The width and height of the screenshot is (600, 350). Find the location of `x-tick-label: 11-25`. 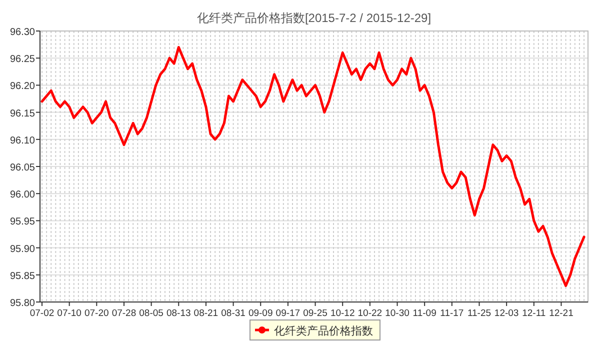

x-tick-label: 11-25 is located at coordinates (479, 313).